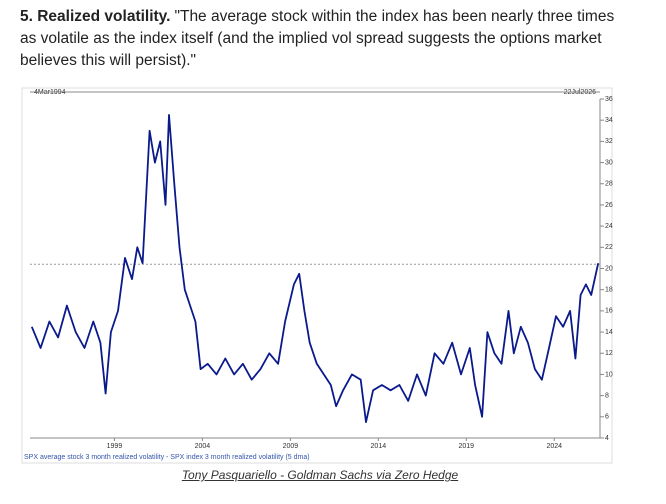  I want to click on y-tick-label: 36, so click(609, 99).